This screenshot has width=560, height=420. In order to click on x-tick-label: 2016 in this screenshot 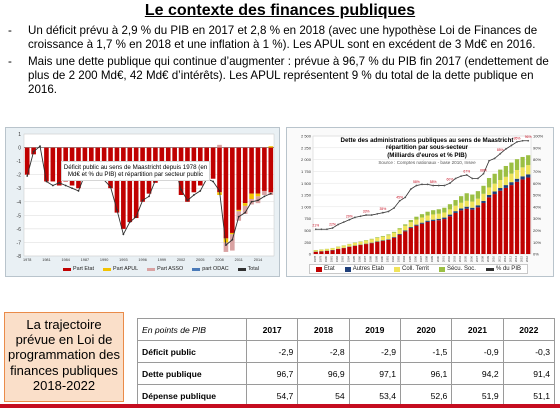, I will do `click(527, 258)`.